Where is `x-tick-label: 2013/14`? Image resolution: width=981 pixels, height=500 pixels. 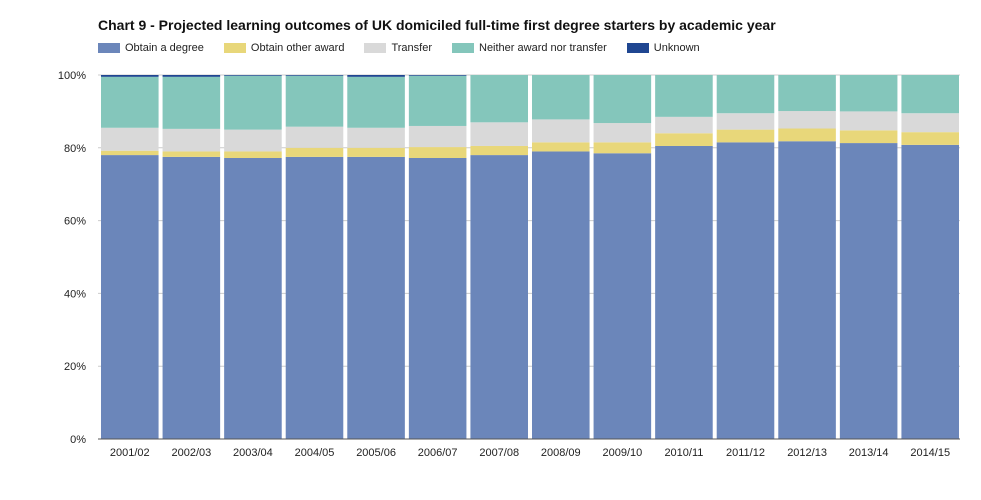 x-tick-label: 2013/14 is located at coordinates (869, 453).